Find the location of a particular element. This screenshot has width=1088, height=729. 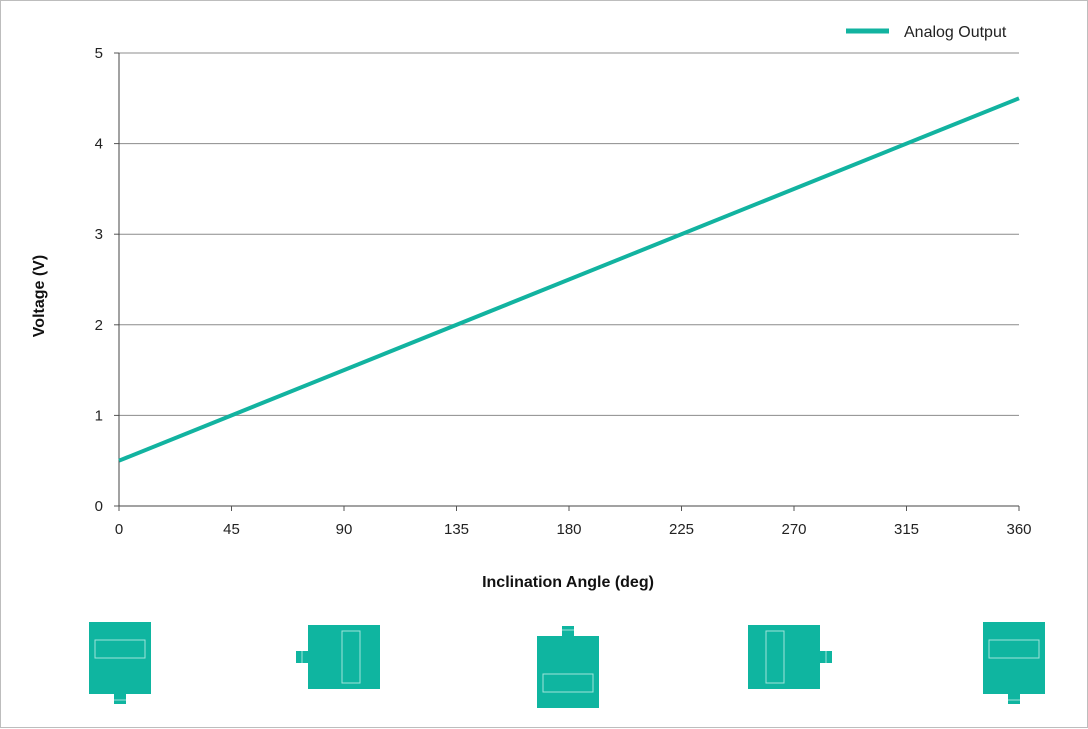

x-tick-label: 90 is located at coordinates (344, 529).